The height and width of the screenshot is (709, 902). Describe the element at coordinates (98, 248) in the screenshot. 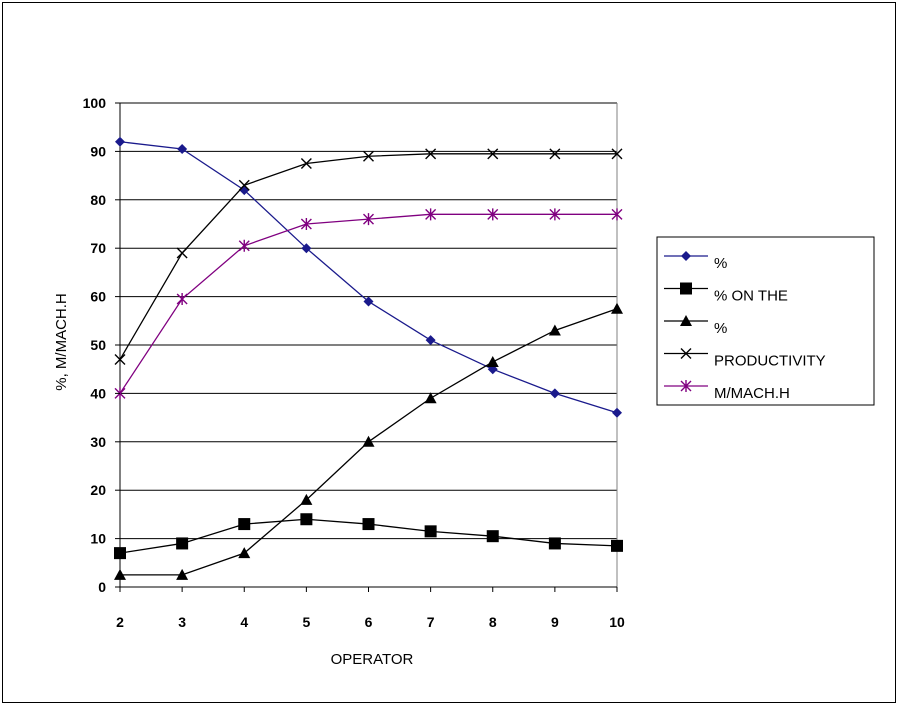

I see `y-tick-label-70: 70` at that location.